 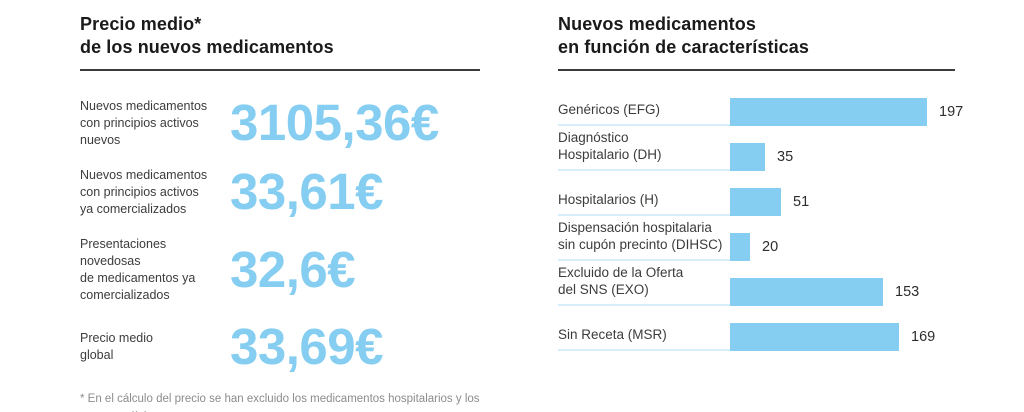 I want to click on bar-row-value: 169, so click(x=923, y=336).